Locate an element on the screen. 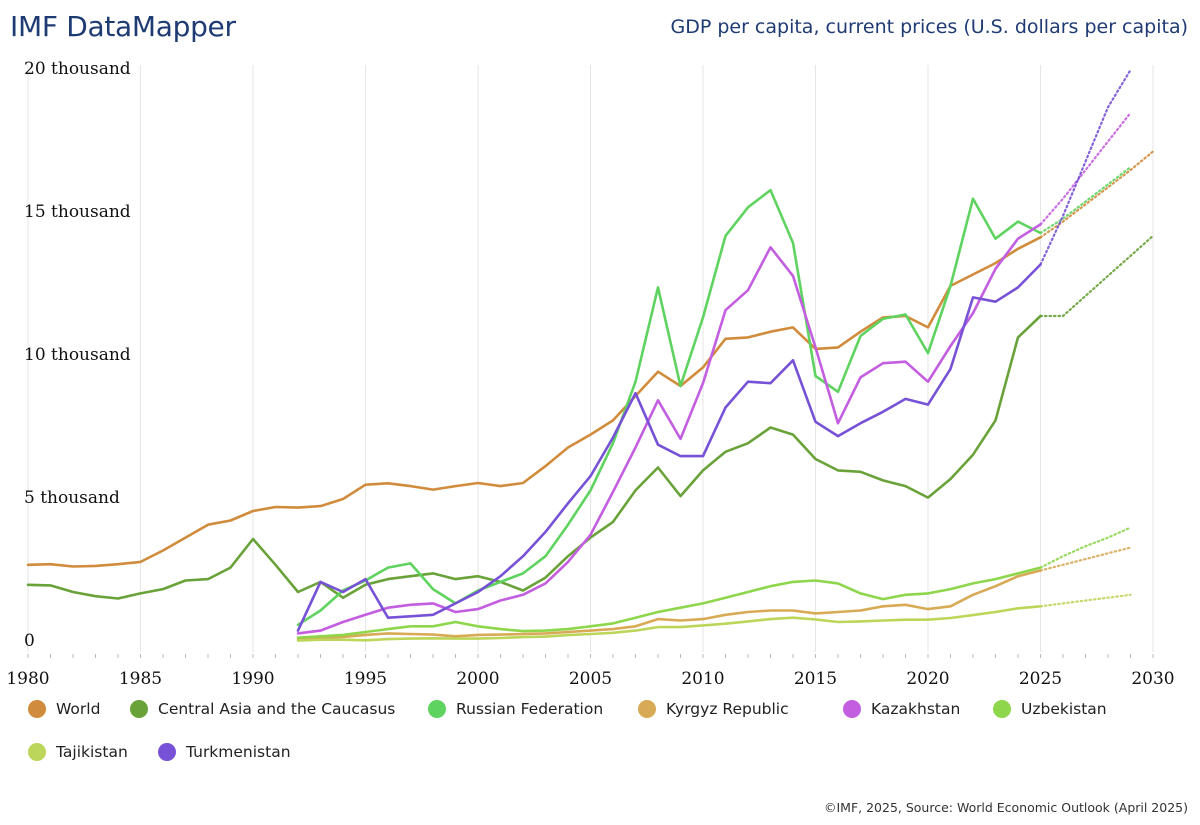 This screenshot has height=825, width=1200. legend-item: Turkmenistan is located at coordinates (224, 752).